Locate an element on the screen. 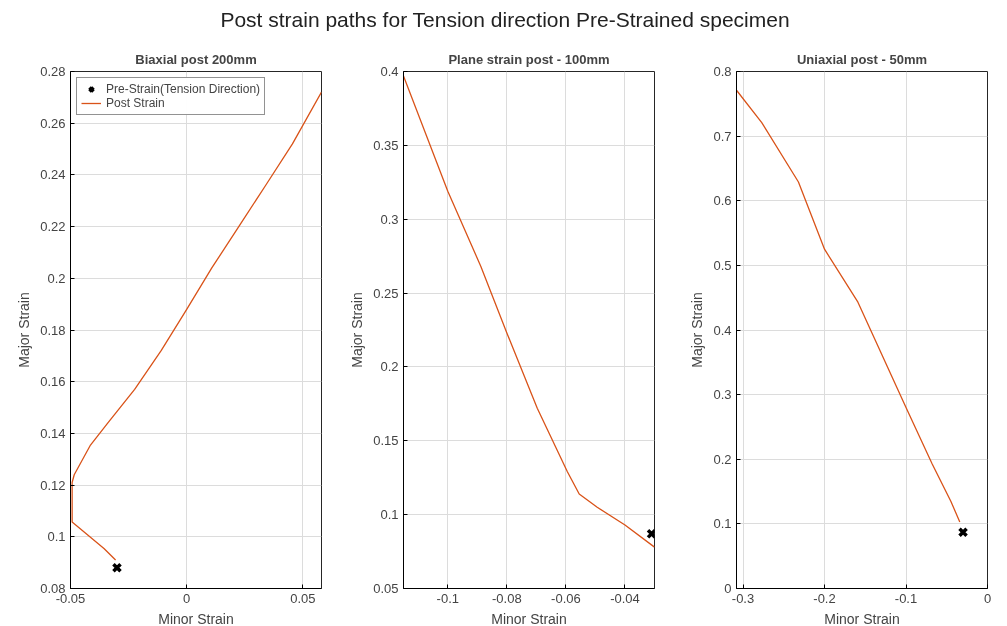 The width and height of the screenshot is (1007, 626). x-tick-label: -0.06 is located at coordinates (566, 598).